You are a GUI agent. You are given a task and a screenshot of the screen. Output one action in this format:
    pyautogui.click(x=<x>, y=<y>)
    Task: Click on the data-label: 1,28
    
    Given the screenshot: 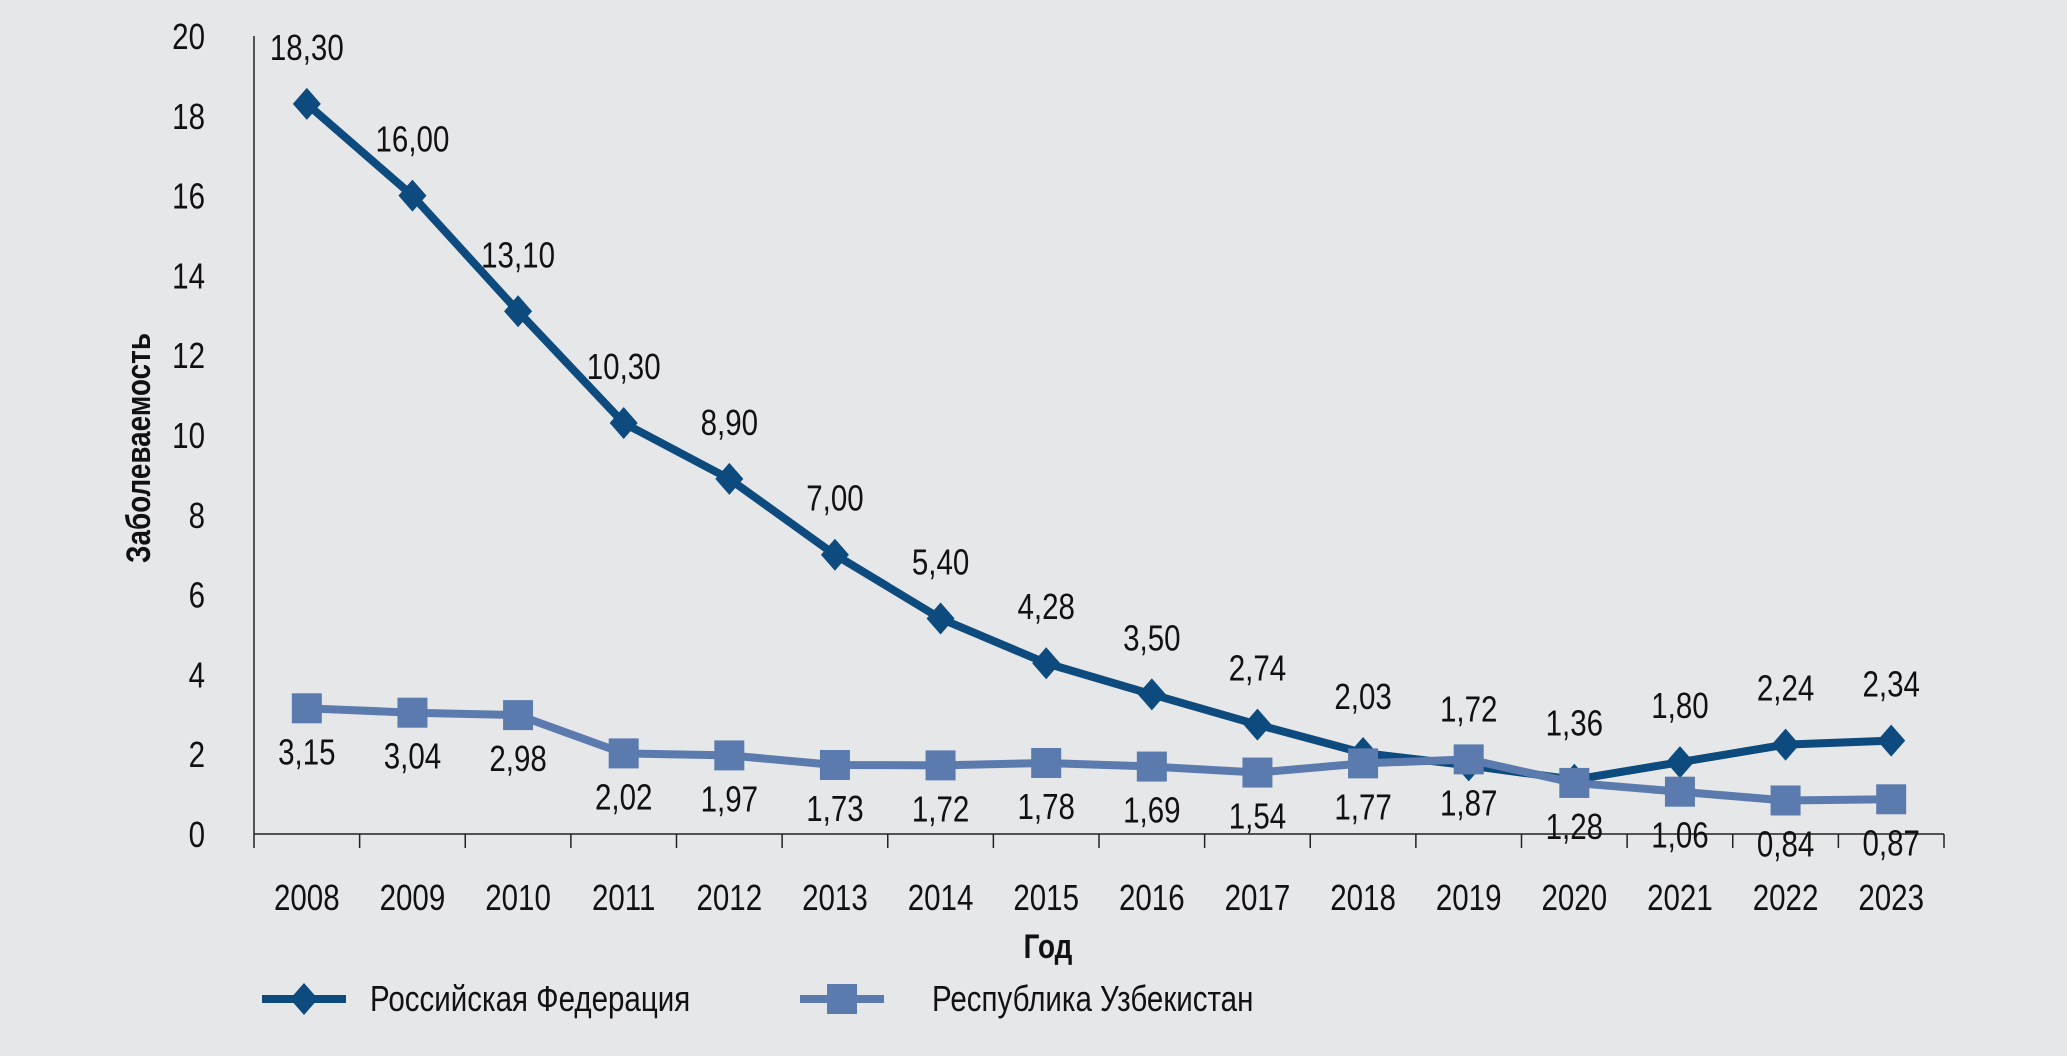 What is the action you would take?
    pyautogui.click(x=1574, y=826)
    